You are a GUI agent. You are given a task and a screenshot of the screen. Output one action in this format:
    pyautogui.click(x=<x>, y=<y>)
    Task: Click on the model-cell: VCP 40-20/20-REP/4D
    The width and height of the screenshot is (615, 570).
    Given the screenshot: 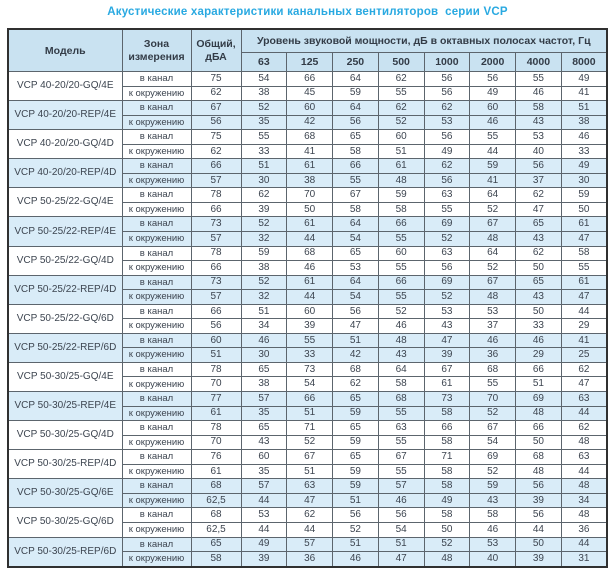 What is the action you would take?
    pyautogui.click(x=65, y=173)
    